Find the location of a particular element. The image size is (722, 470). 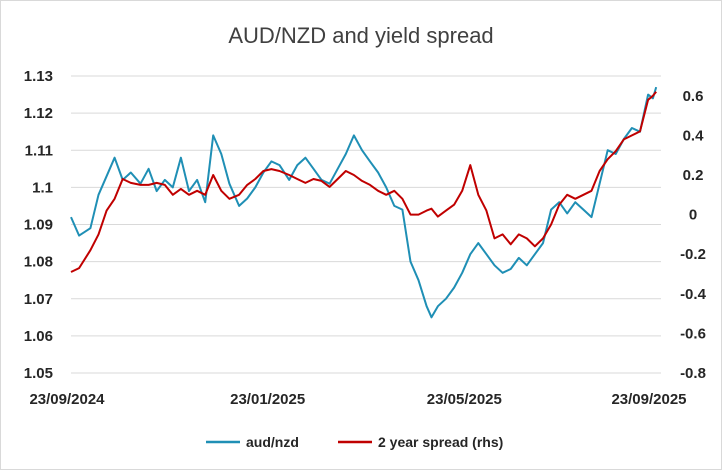

left-tick-label: 1.11 is located at coordinates (39, 150).